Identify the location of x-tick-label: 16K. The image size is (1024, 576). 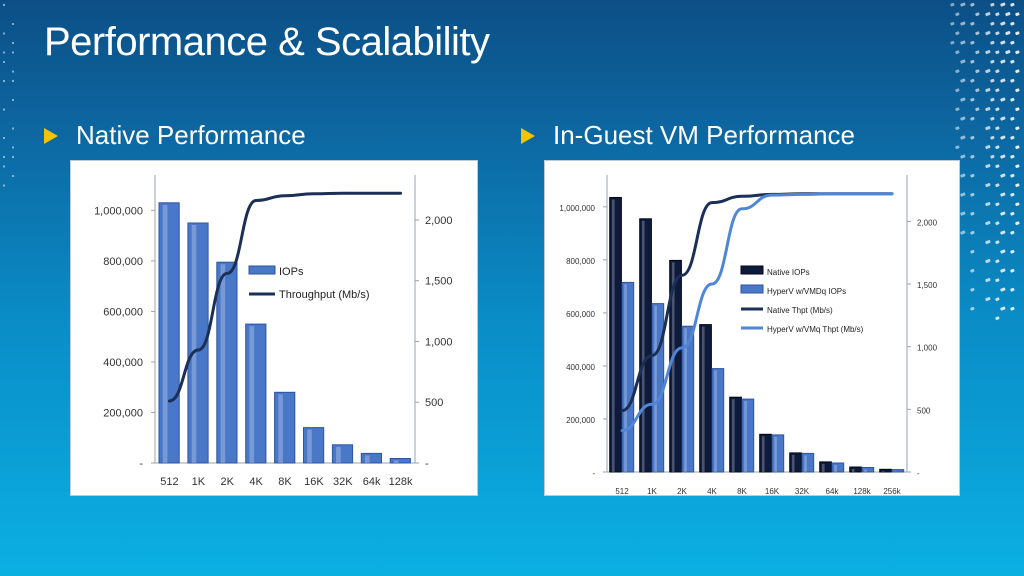
(772, 491).